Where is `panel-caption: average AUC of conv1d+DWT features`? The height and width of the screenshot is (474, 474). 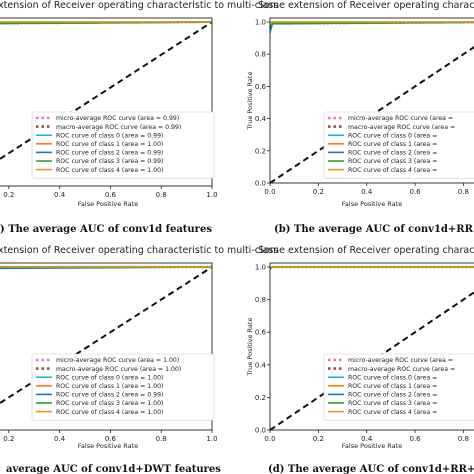 panel-caption: average AUC of conv1d+DWT features is located at coordinates (113, 469).